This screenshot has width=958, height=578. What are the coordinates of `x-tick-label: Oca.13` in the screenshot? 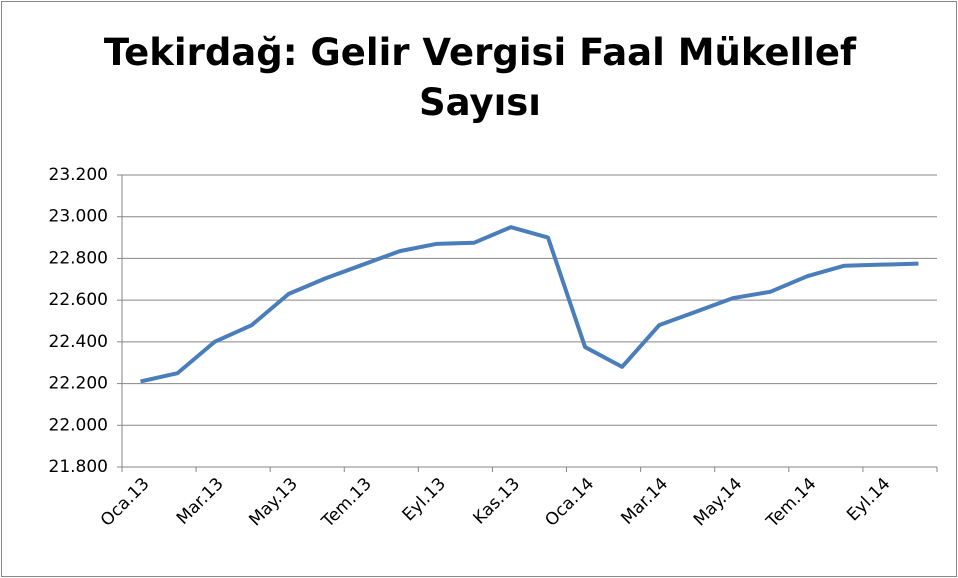 It's located at (125, 502).